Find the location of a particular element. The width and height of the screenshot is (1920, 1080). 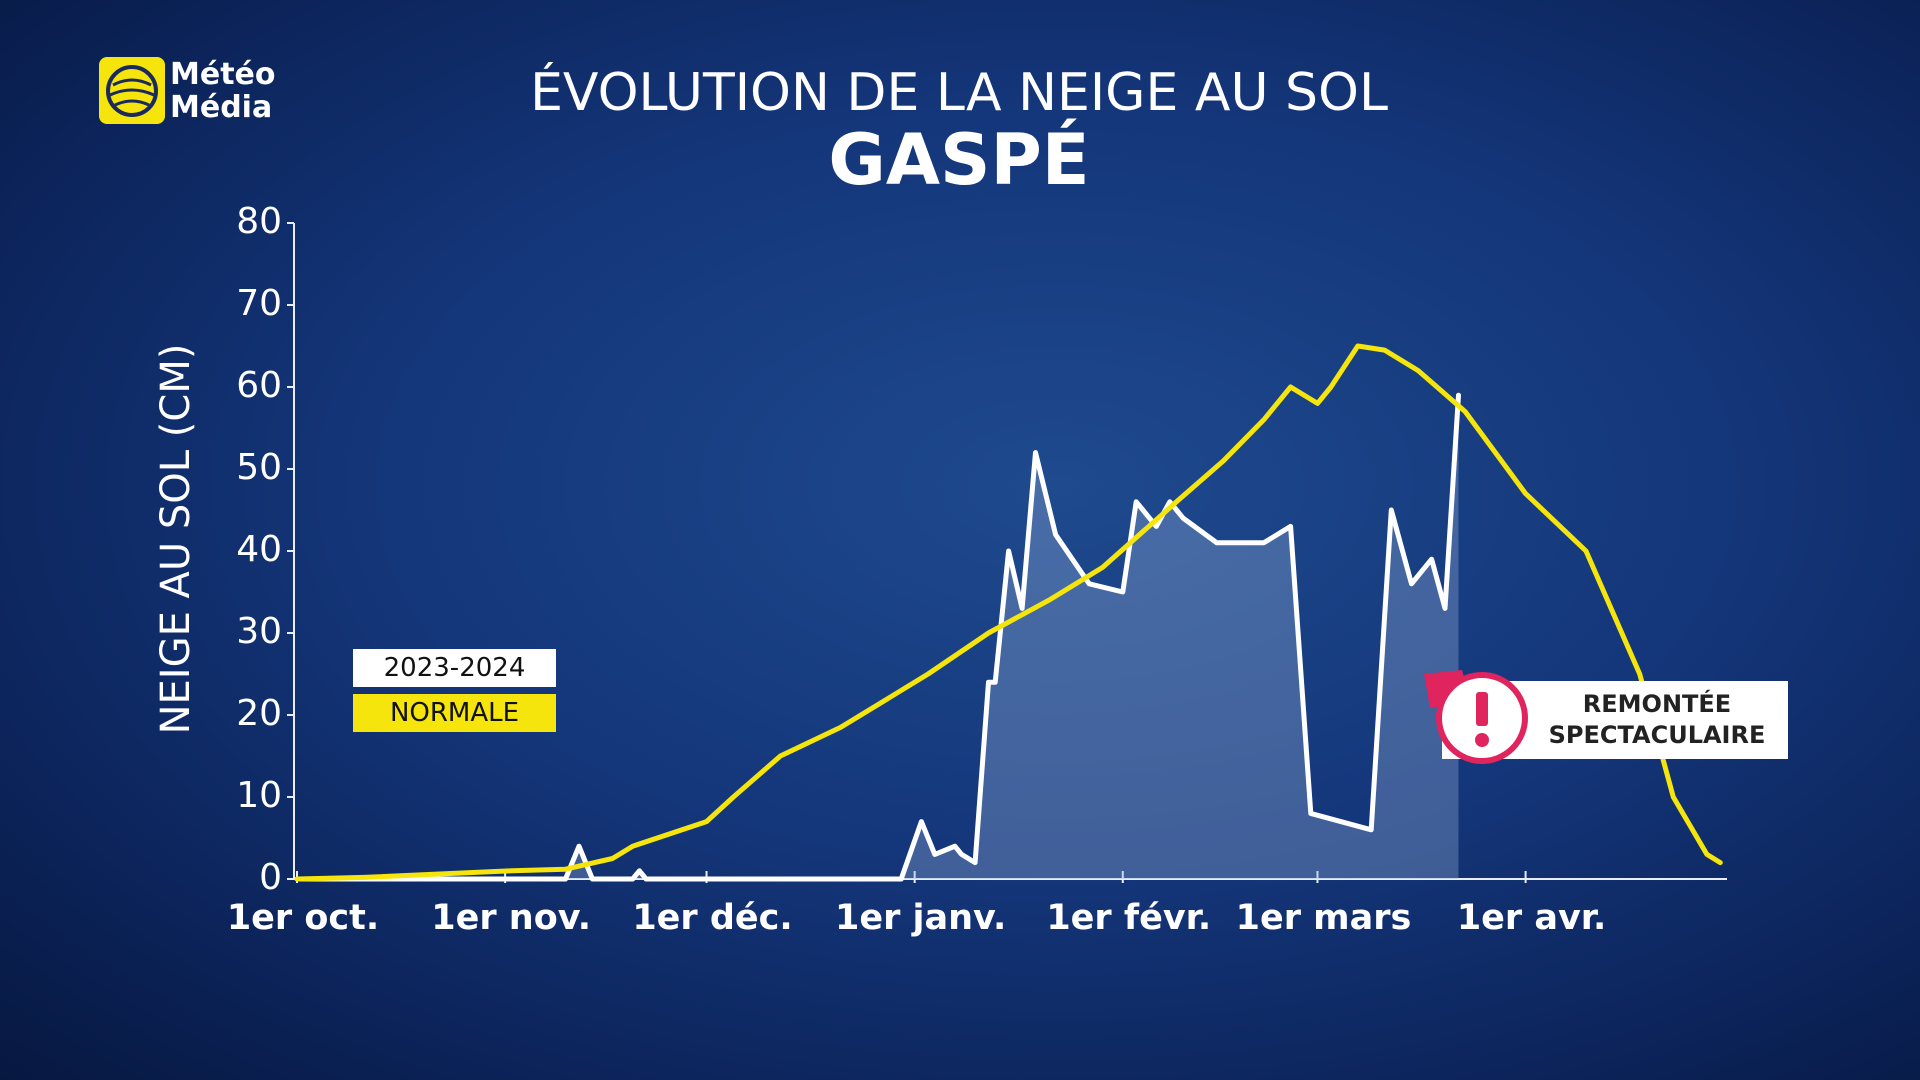

x-tick-label: 1er oct. is located at coordinates (303, 918).